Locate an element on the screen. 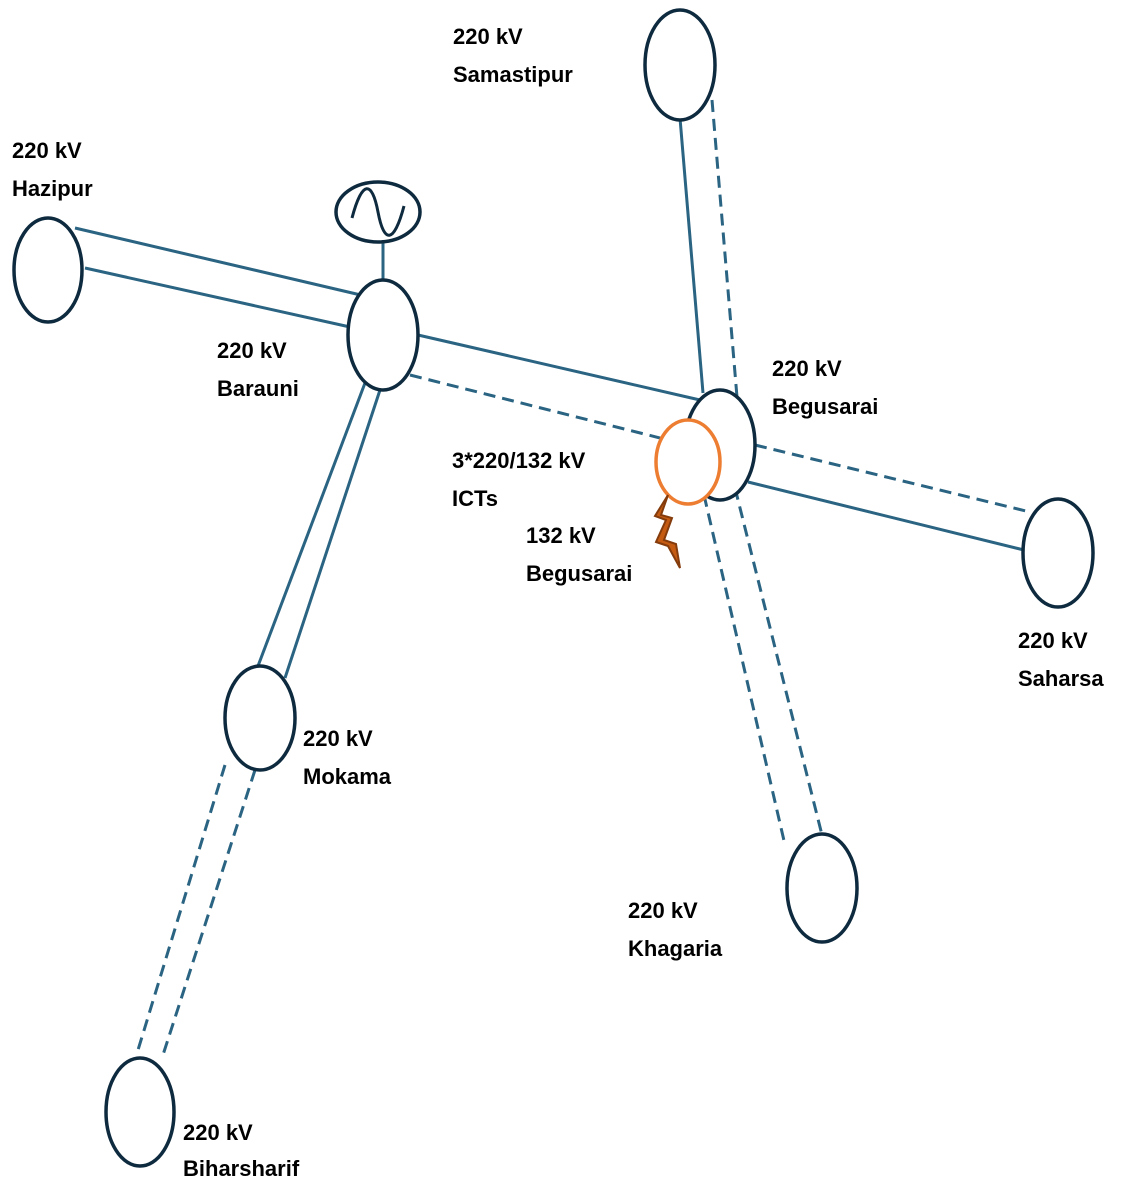 The width and height of the screenshot is (1127, 1189). node-name: Khagaria is located at coordinates (675, 948).